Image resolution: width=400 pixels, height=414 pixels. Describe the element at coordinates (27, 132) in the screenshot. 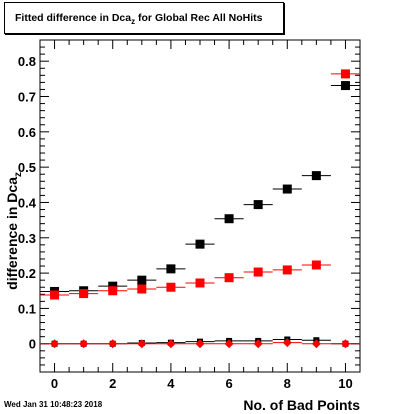

I see `y-tick-label: 0.6` at that location.